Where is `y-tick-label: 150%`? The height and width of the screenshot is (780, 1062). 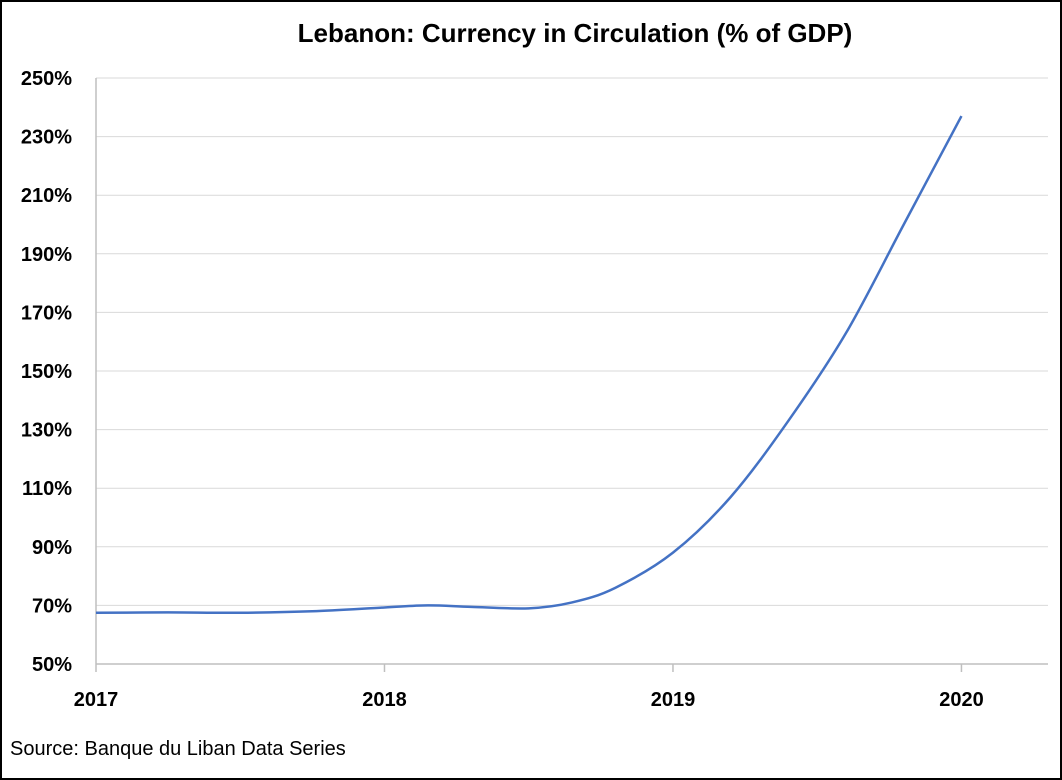 y-tick-label: 150% is located at coordinates (46, 372).